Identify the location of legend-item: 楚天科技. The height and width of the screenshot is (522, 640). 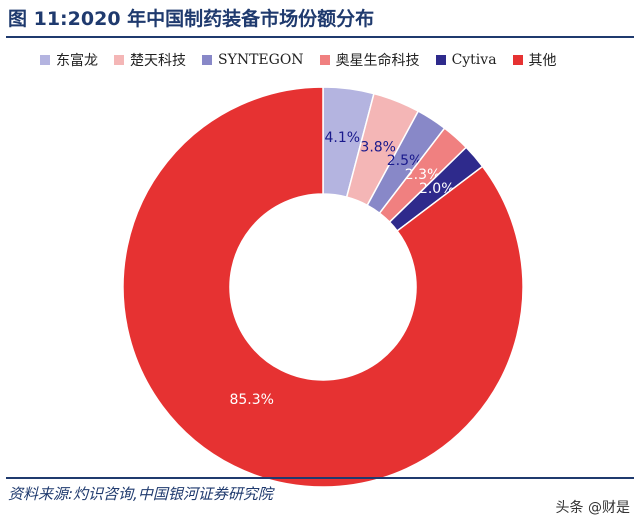
(150, 60).